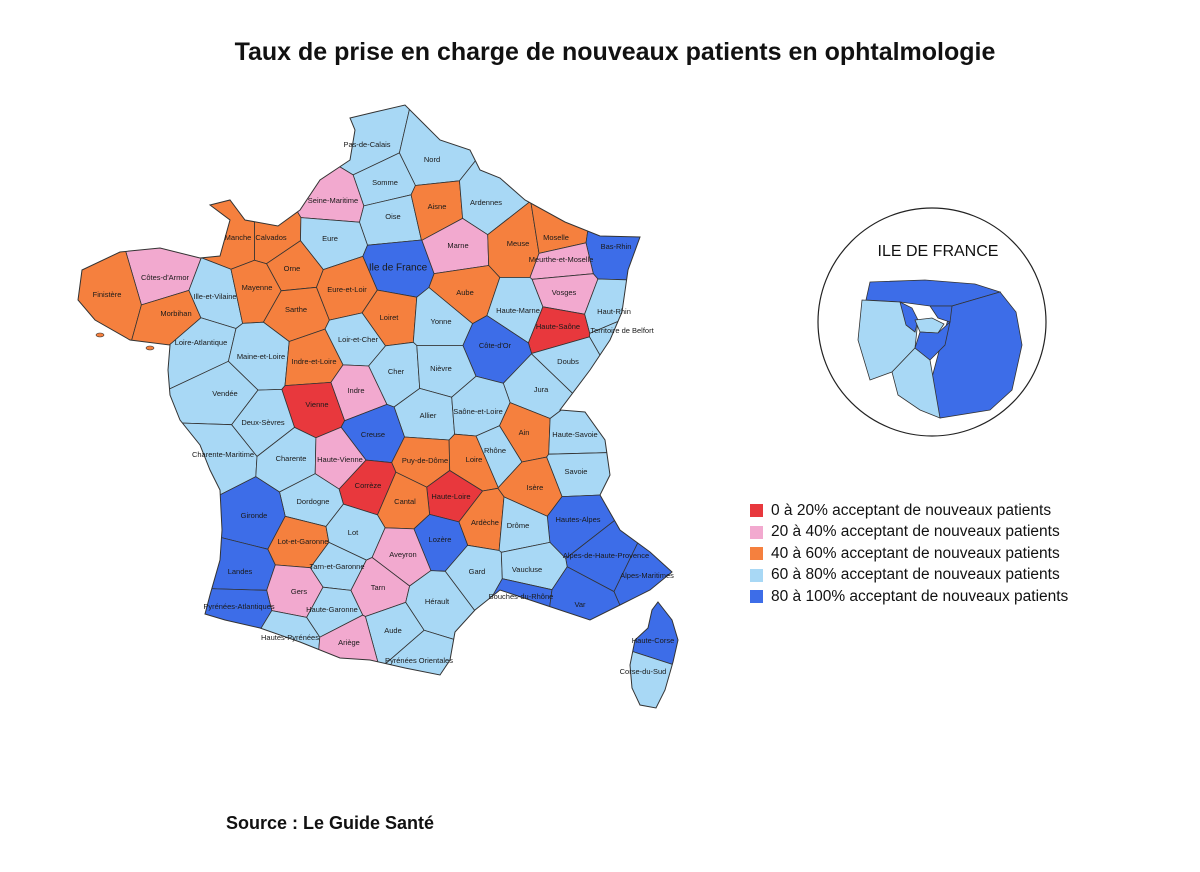 The height and width of the screenshot is (872, 1200). What do you see at coordinates (261, 356) in the screenshot?
I see `dept-label-maine-et-loire: Maine-et-Loire` at bounding box center [261, 356].